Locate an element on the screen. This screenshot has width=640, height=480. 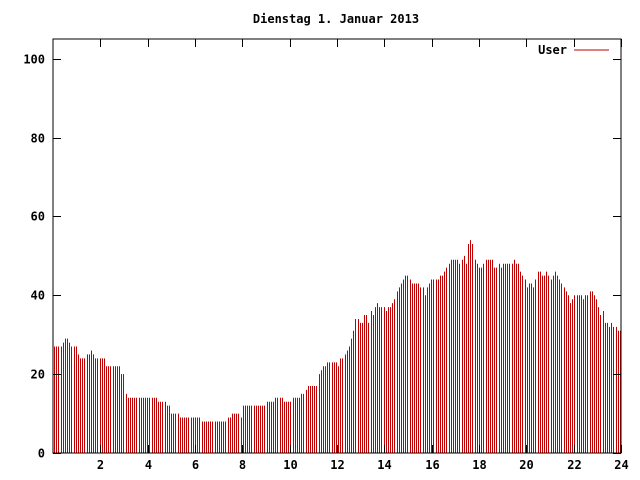
y-tick-label: 40 is located at coordinates (38, 296).